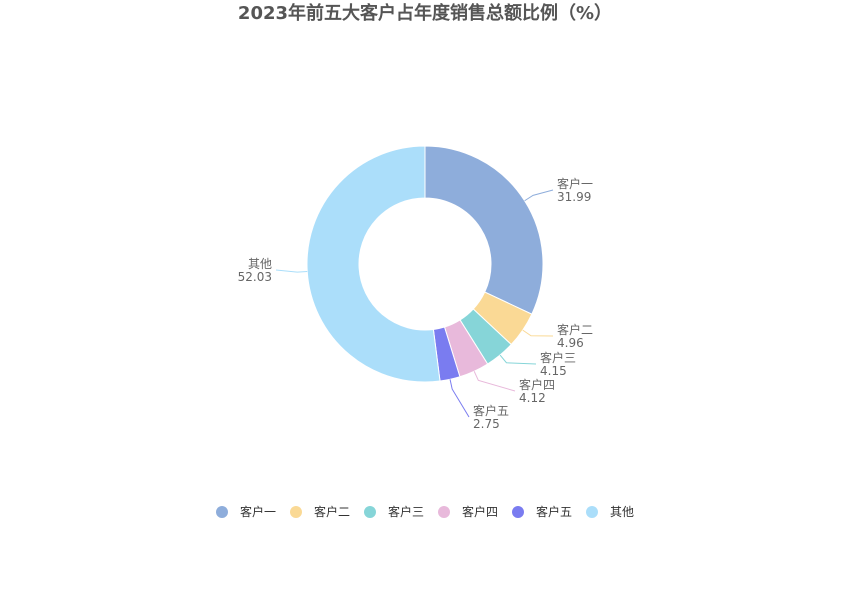 The width and height of the screenshot is (850, 598). I want to click on legend-label: 客户一, so click(257, 512).